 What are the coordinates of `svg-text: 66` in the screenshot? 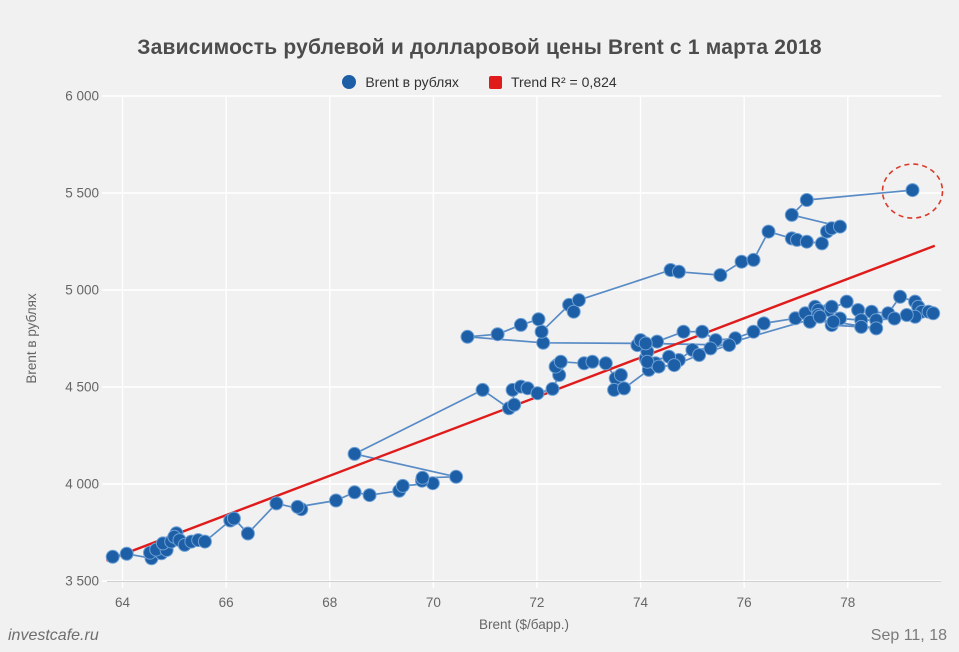 It's located at (226, 602).